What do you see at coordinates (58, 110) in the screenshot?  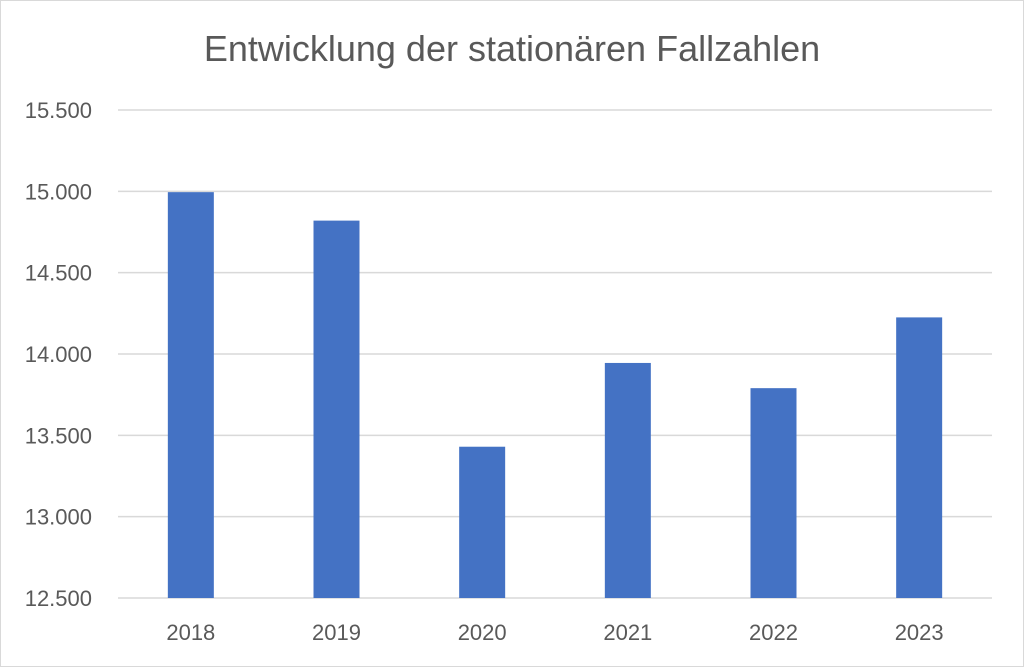 I see `y-tick-label: 15.500` at bounding box center [58, 110].